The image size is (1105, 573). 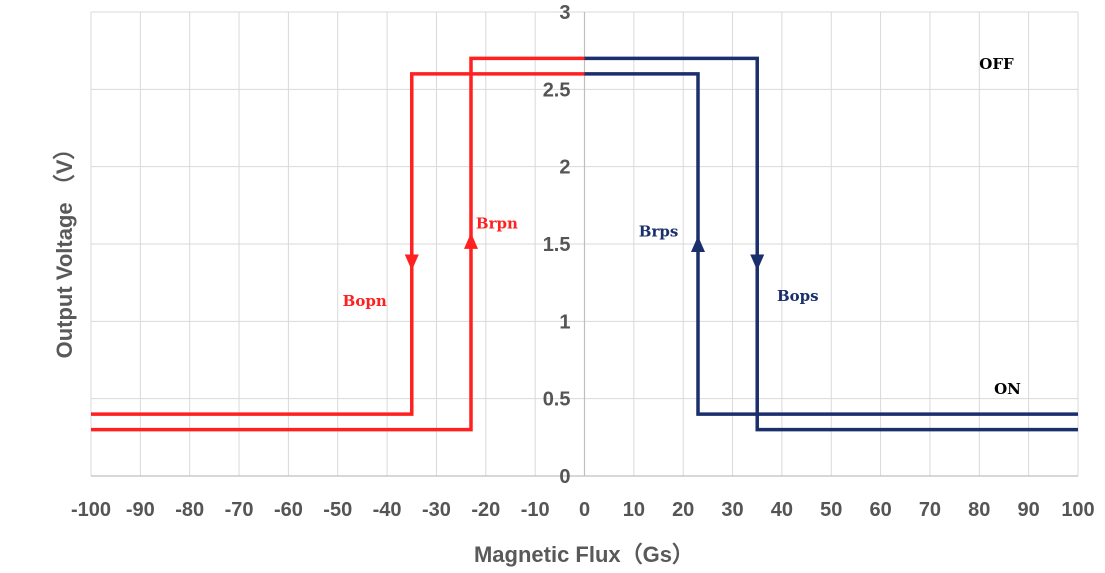 I want to click on x-tick-label: -50, so click(x=337, y=510).